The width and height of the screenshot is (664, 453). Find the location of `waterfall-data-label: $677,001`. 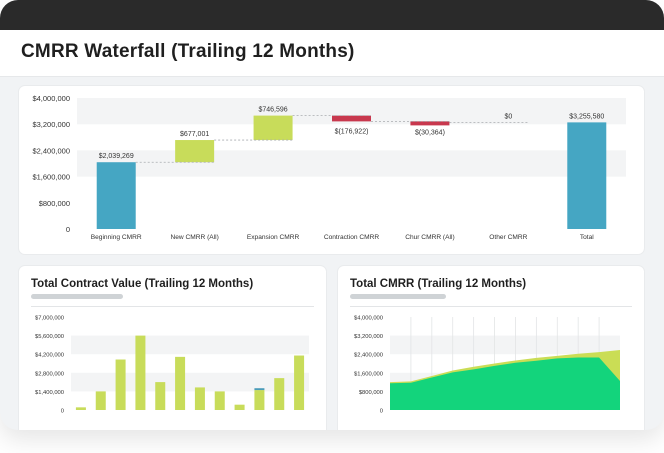

waterfall-data-label: $677,001 is located at coordinates (194, 134).